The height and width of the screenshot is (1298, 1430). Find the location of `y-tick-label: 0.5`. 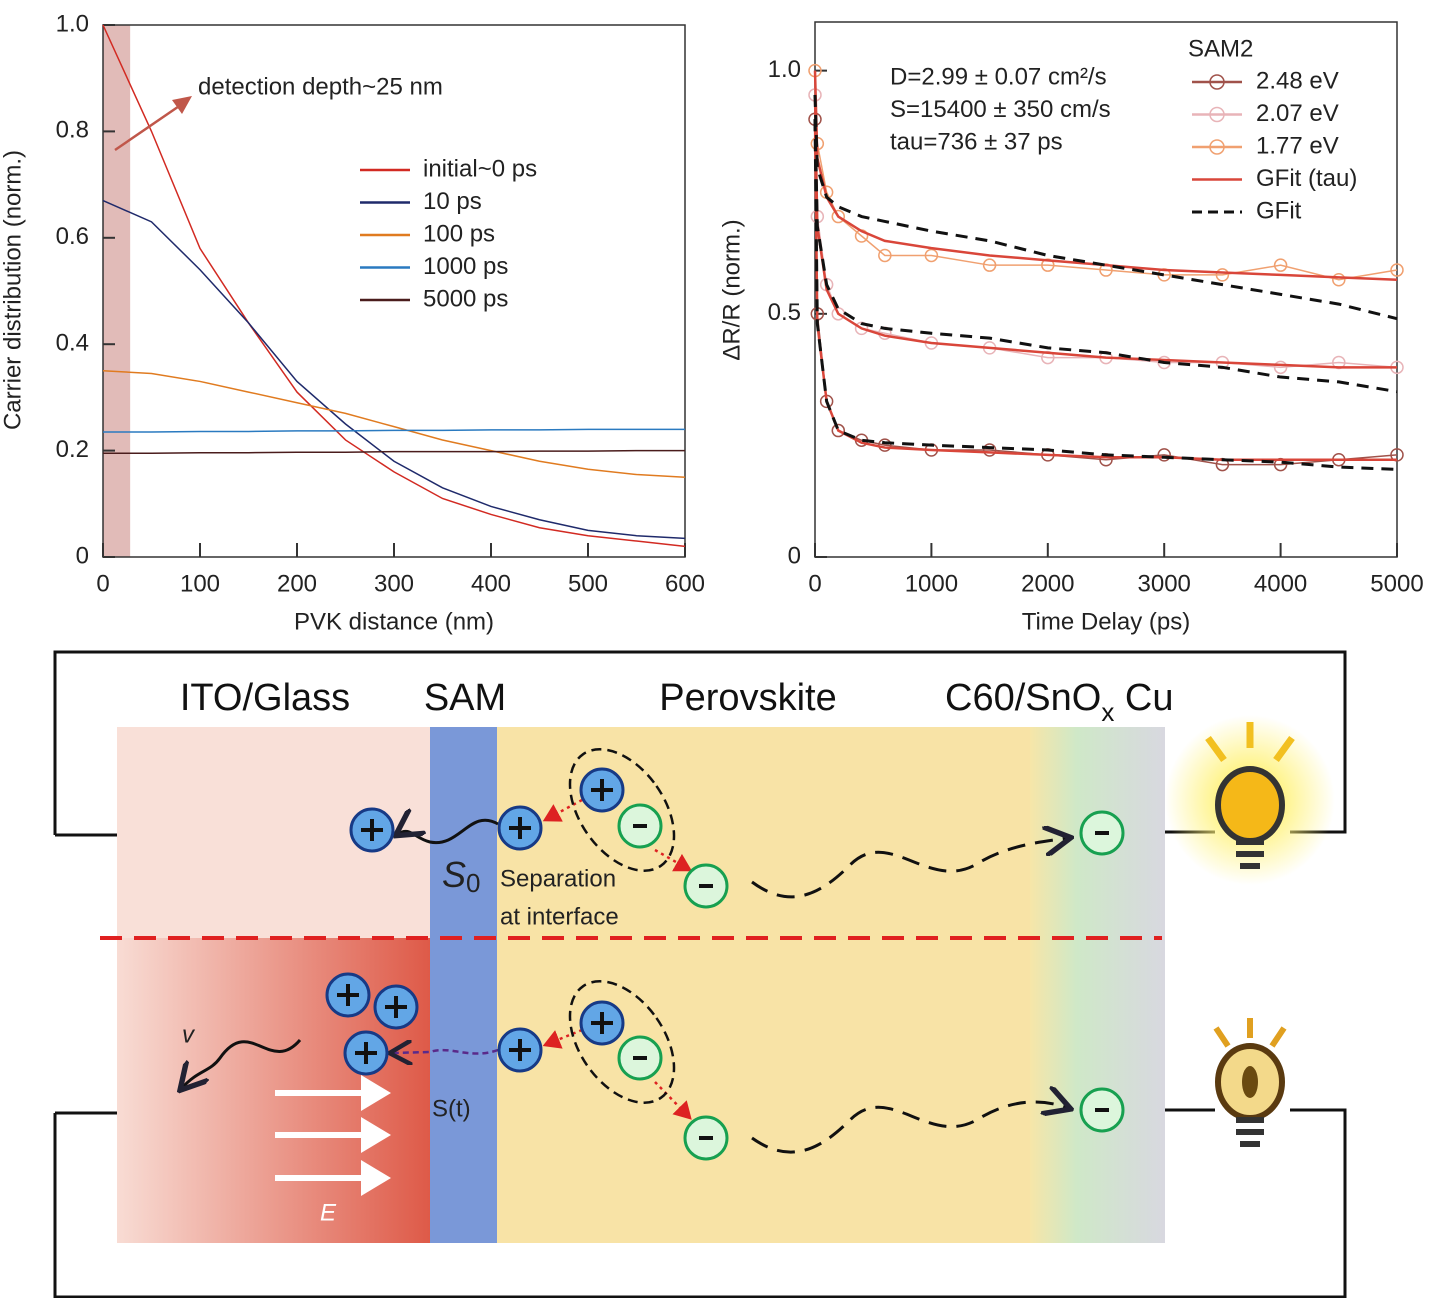

y-tick-label: 0.5 is located at coordinates (784, 312).